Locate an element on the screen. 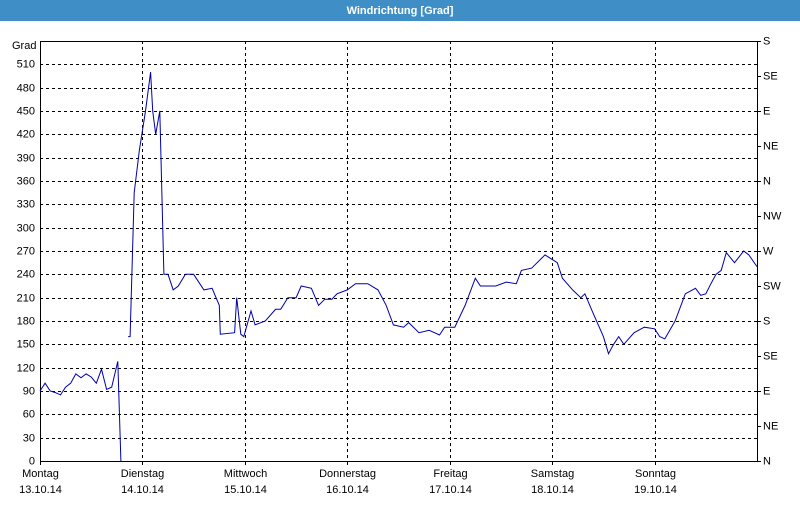 The height and width of the screenshot is (505, 800). x-tick-label: Samstag is located at coordinates (552, 474).